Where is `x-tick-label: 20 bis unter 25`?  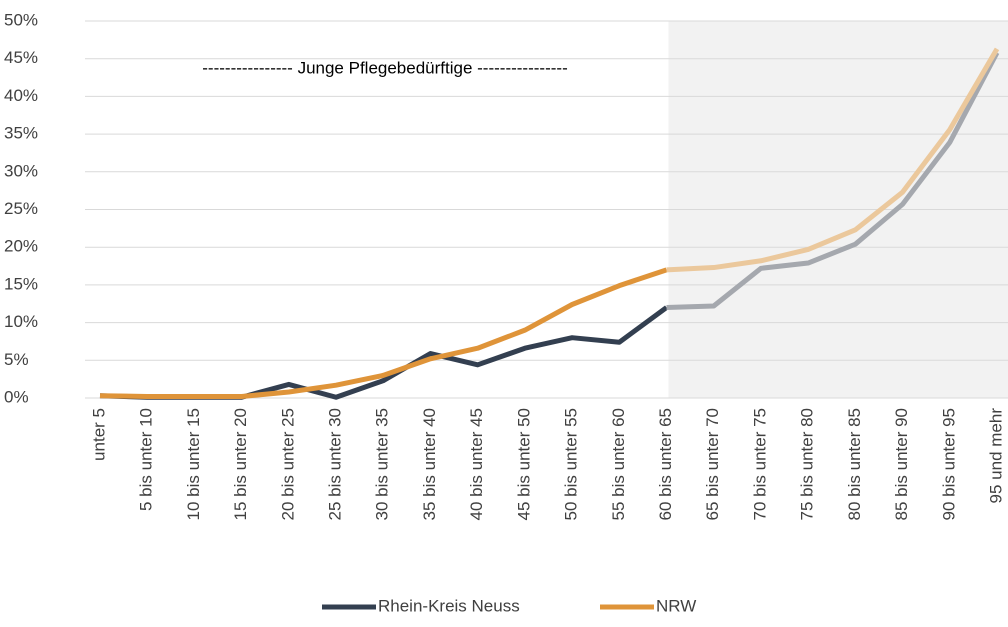 x-tick-label: 20 bis unter 25 is located at coordinates (287, 464).